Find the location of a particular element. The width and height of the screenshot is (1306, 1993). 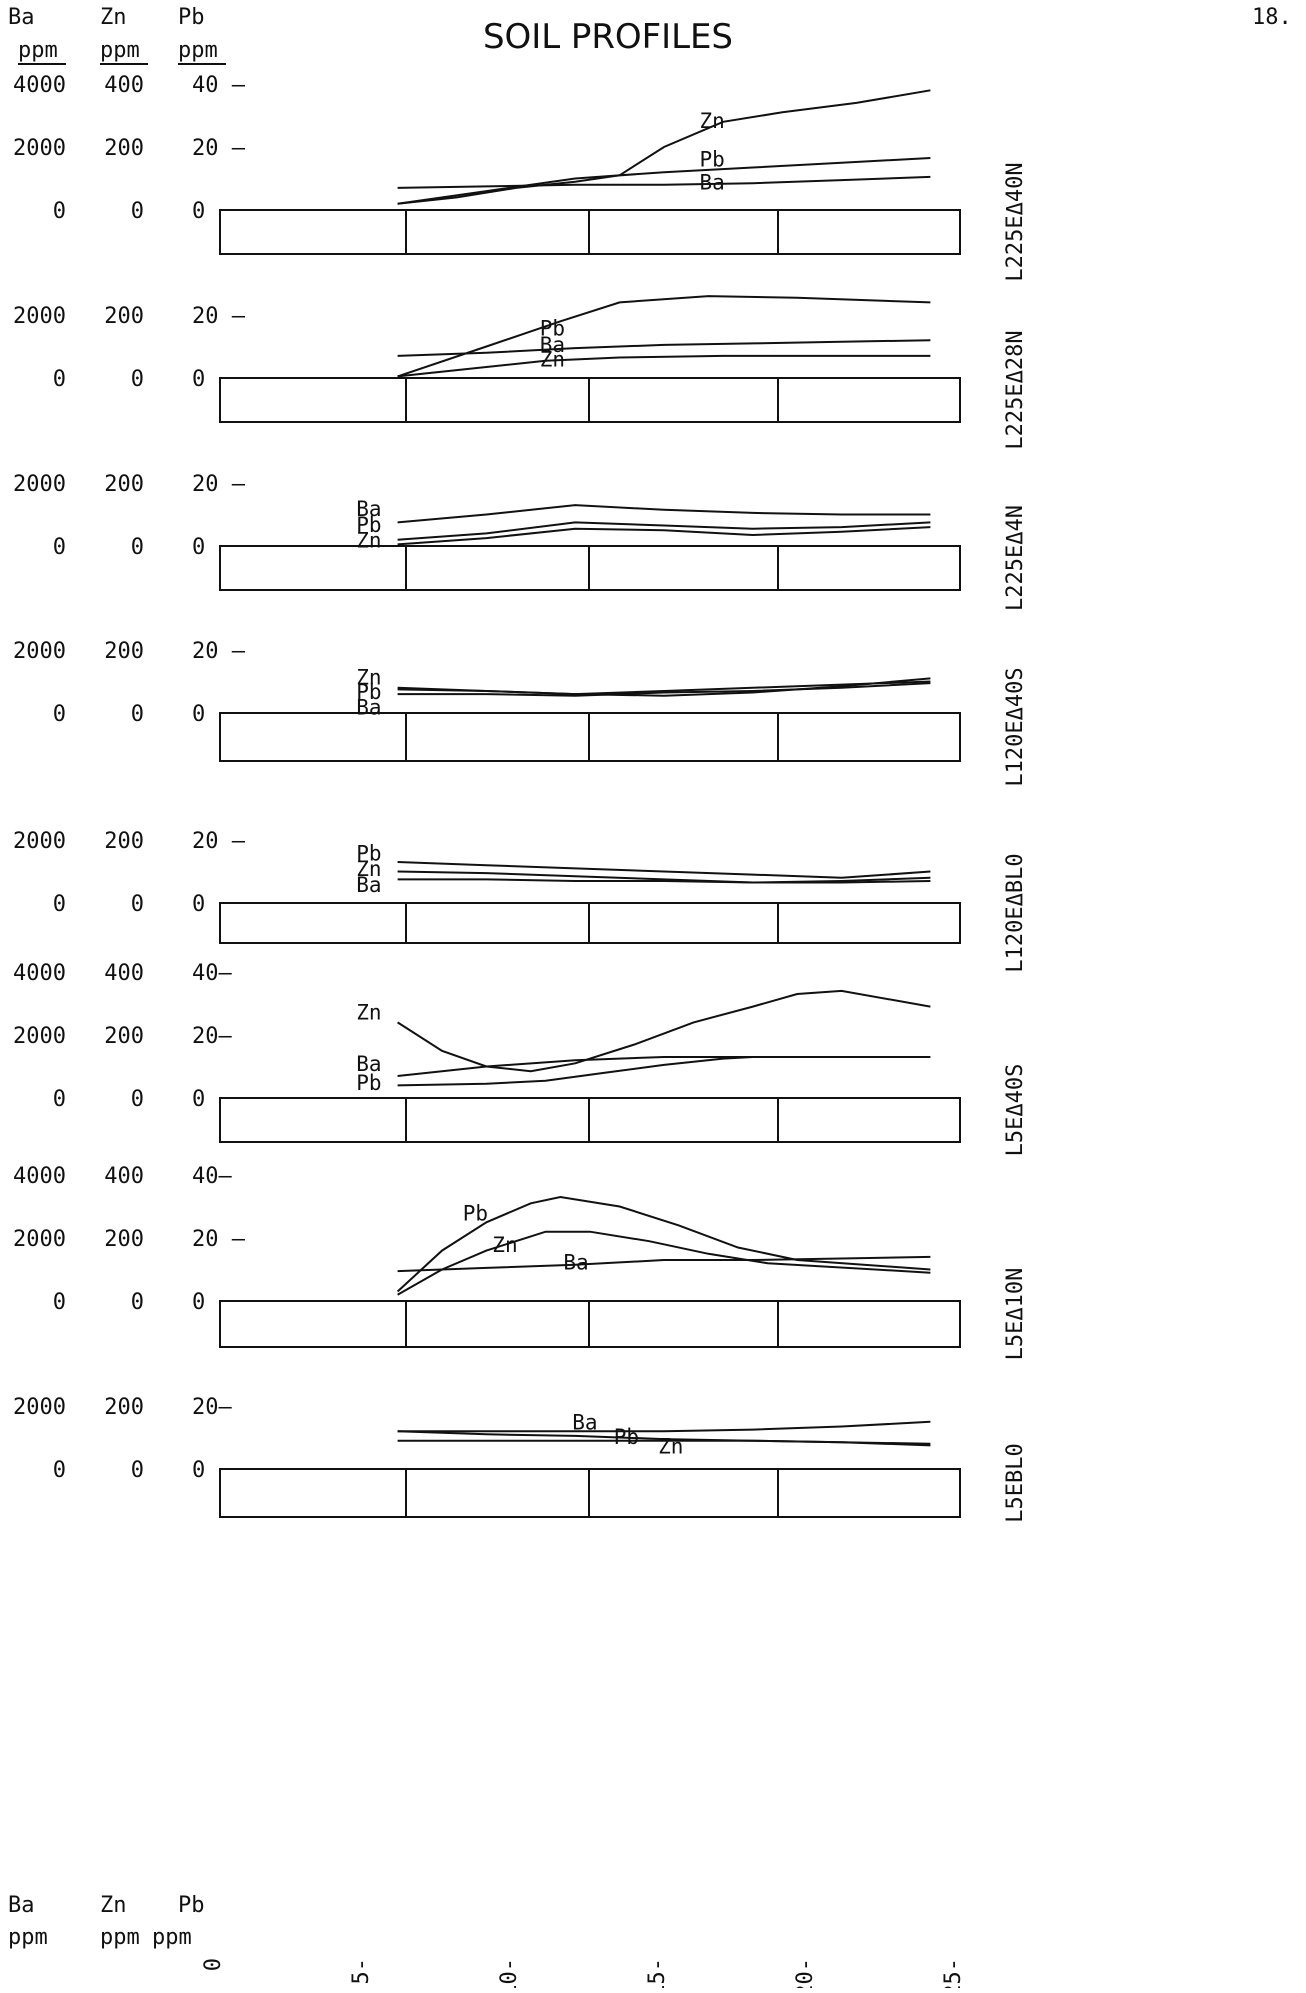

footer-zn-element: Zn is located at coordinates (113, 1905).